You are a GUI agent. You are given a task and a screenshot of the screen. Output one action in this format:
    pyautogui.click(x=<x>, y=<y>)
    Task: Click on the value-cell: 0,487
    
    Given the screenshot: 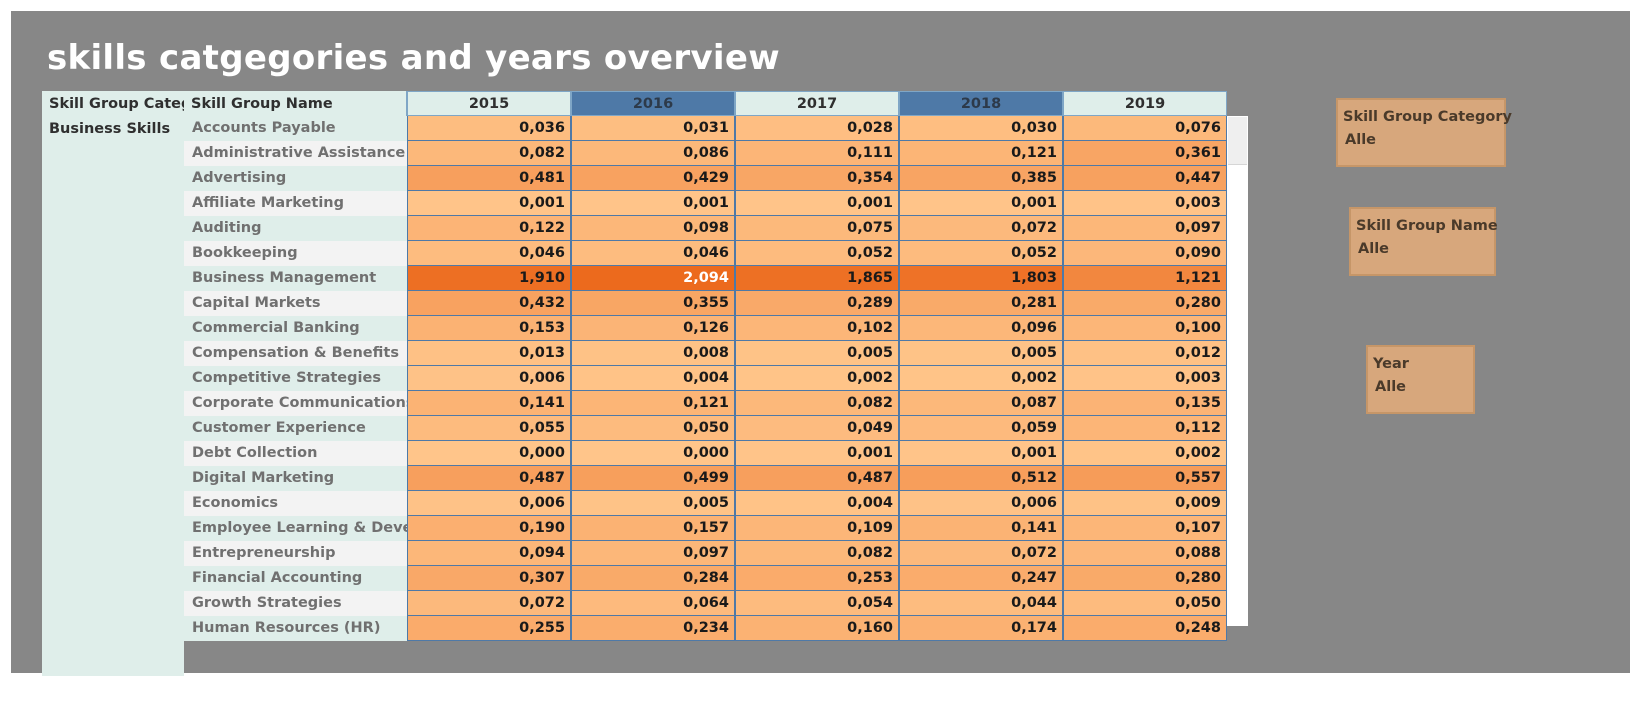 What is the action you would take?
    pyautogui.click(x=817, y=478)
    